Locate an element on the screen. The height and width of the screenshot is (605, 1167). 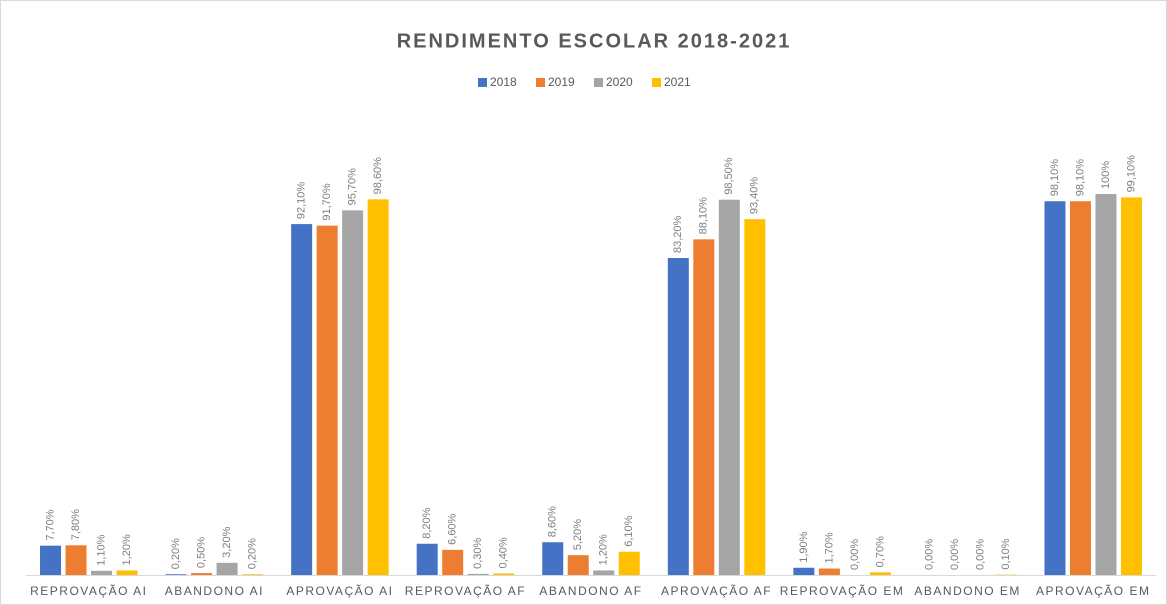
data-label: 98,50% is located at coordinates (729, 176).